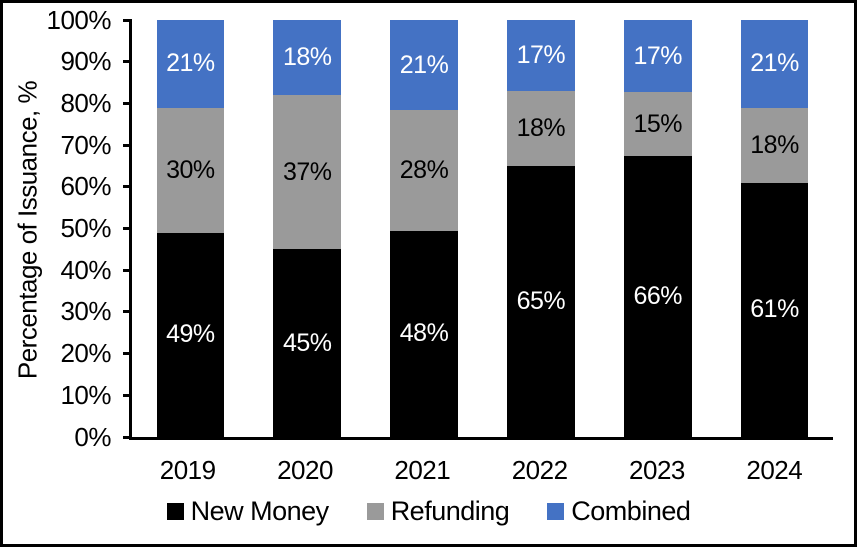 This screenshot has width=857, height=547. What do you see at coordinates (305, 470) in the screenshot?
I see `x-axis-label-2020: 2020` at bounding box center [305, 470].